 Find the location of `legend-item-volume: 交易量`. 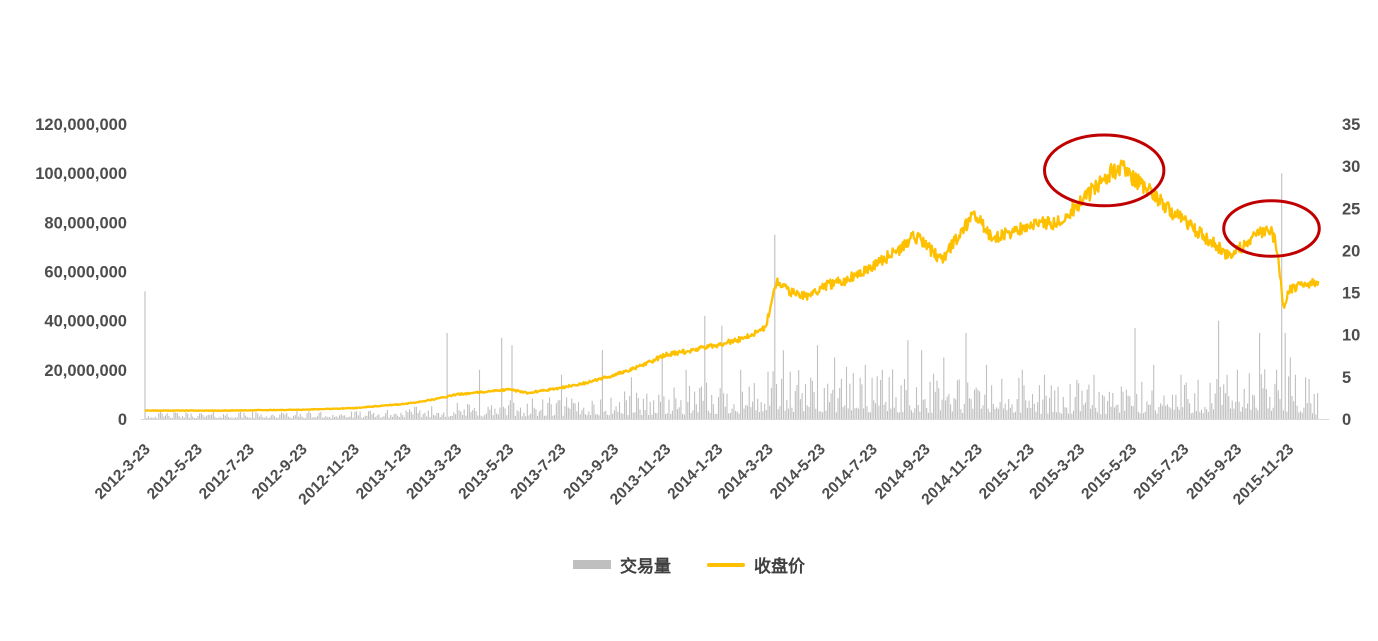

legend-item-volume: 交易量 is located at coordinates (622, 564).